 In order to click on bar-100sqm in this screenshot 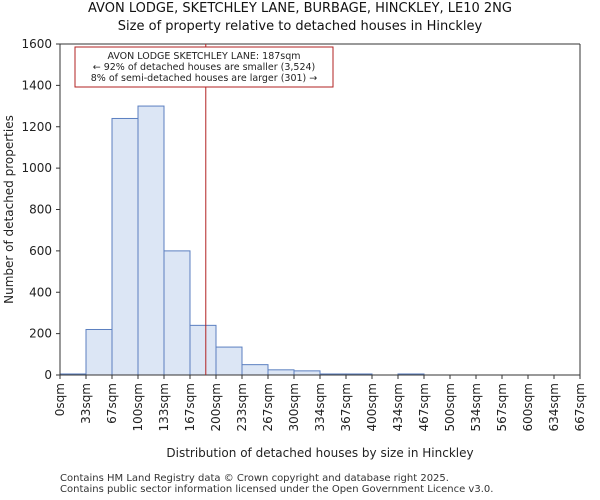, I will do `click(151, 240)`.